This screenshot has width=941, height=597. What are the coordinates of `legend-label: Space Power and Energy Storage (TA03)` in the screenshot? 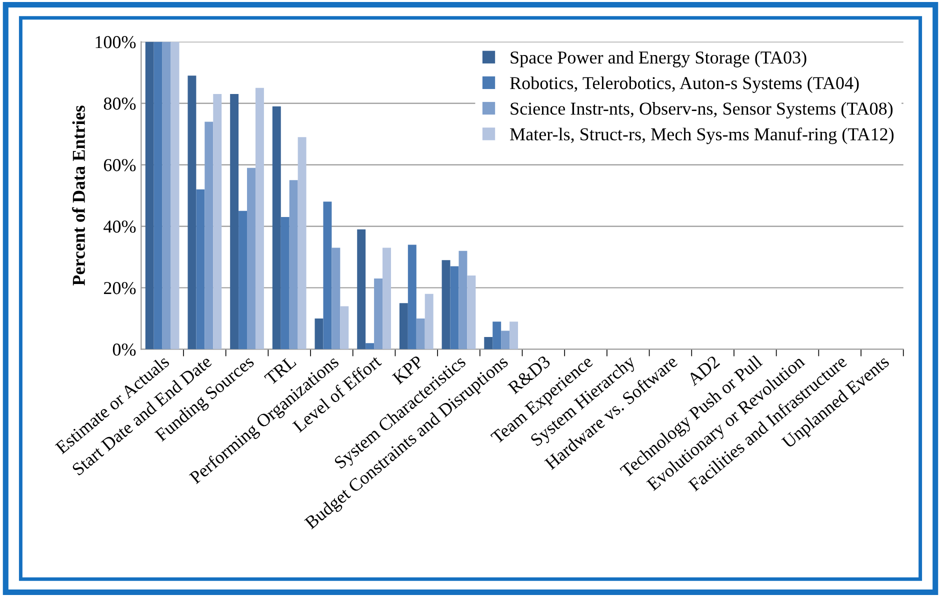 It's located at (658, 59).